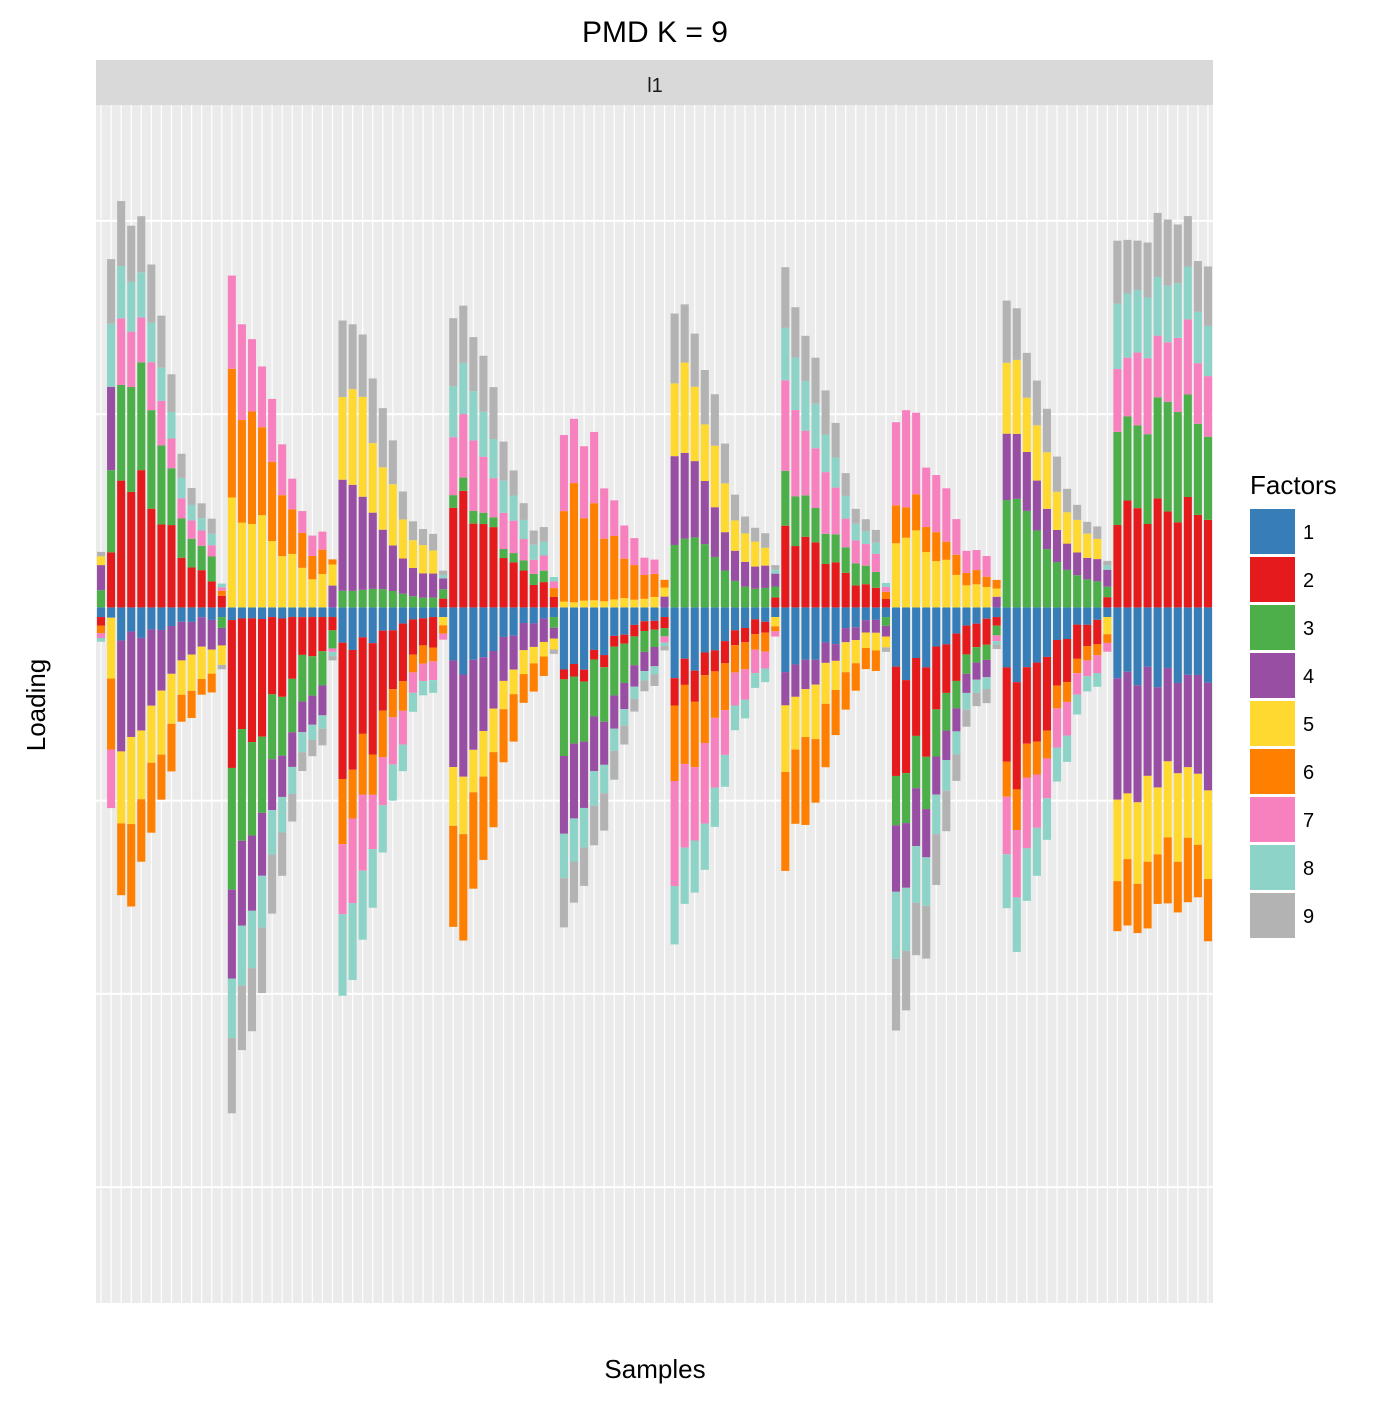 The image size is (1400, 1405). What do you see at coordinates (1308, 821) in the screenshot?
I see `legend-label-7: 7` at bounding box center [1308, 821].